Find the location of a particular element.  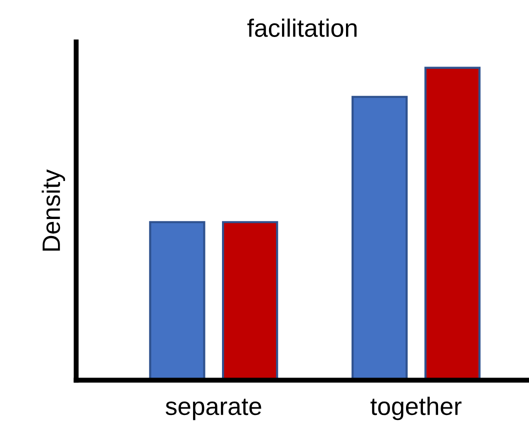

y-axis-title: Density is located at coordinates (54, 210).